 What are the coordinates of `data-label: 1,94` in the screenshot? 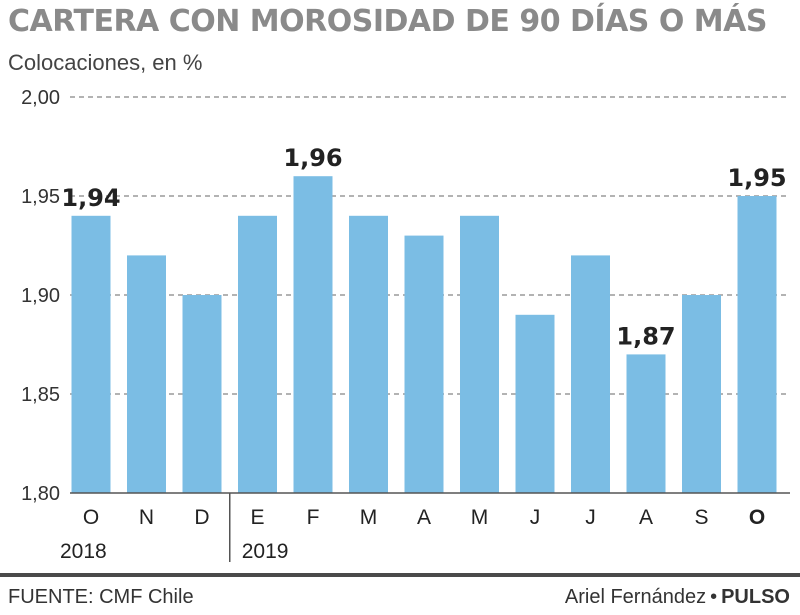 It's located at (90, 198).